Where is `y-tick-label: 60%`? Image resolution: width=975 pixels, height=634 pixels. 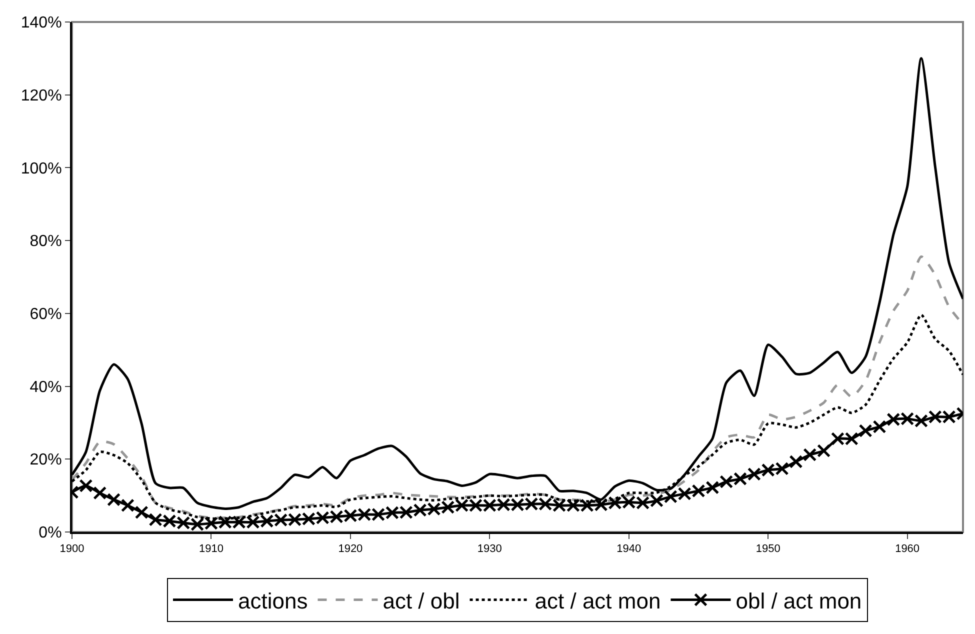
y-tick-label: 60% is located at coordinates (46, 315).